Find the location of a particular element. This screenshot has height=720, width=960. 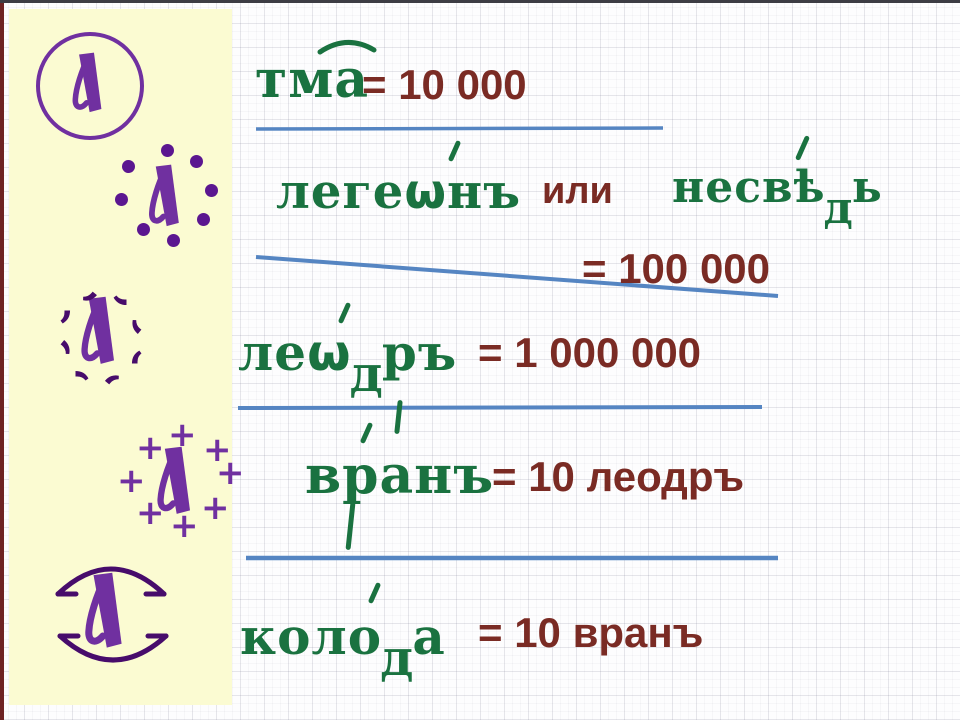

term-nesved-main: несвѣ is located at coordinates (749, 187).